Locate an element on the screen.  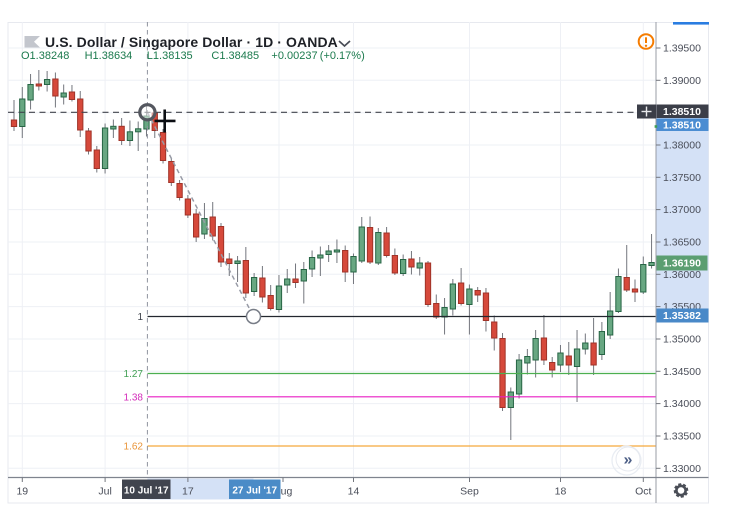
svg-text: 10 Jul '17 is located at coordinates (146, 491).